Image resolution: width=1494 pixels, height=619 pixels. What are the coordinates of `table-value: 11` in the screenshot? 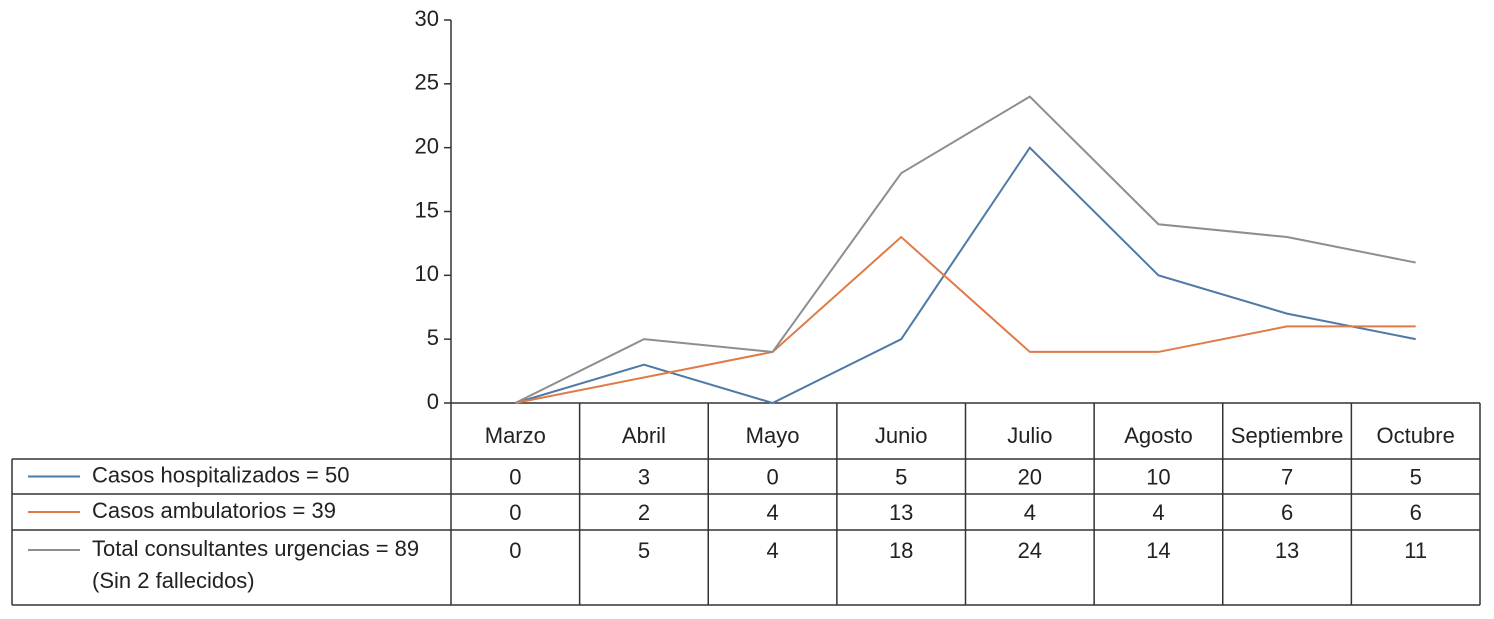 It's located at (1415, 550).